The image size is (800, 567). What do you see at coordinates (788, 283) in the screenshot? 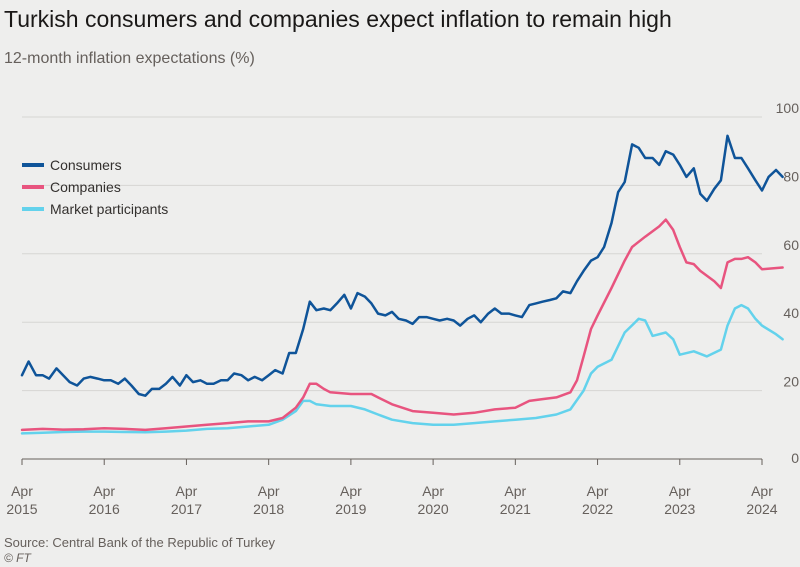
I see `y-axis-tick-labels: 0 20 40 60 80 100` at bounding box center [788, 283].